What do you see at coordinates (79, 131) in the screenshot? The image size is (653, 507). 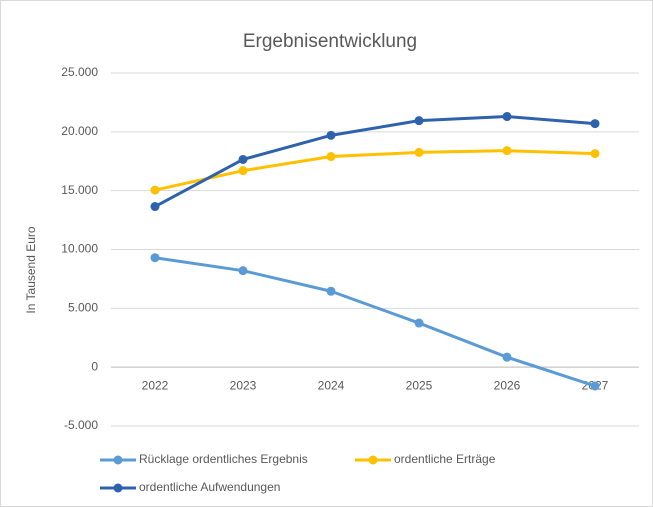 I see `y-tick-label: 20.000` at bounding box center [79, 131].